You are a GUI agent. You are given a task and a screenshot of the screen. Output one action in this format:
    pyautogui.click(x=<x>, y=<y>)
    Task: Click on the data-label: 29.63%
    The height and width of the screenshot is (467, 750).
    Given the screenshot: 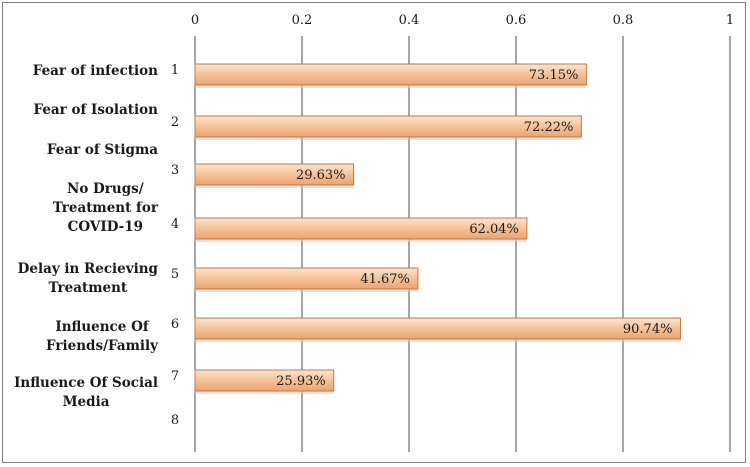 What is the action you would take?
    pyautogui.click(x=321, y=175)
    